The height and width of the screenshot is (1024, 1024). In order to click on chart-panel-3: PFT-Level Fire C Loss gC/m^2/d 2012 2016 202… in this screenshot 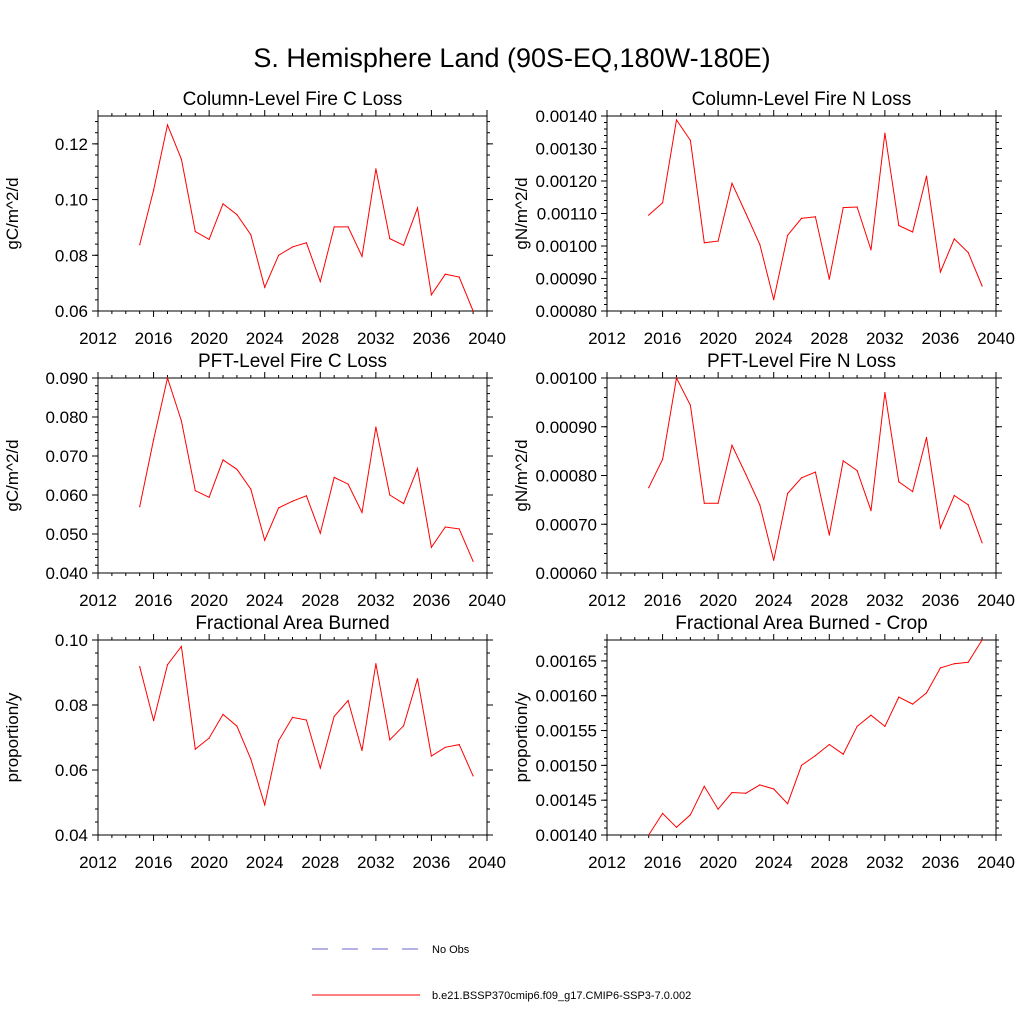, I will do `click(254, 480)`.